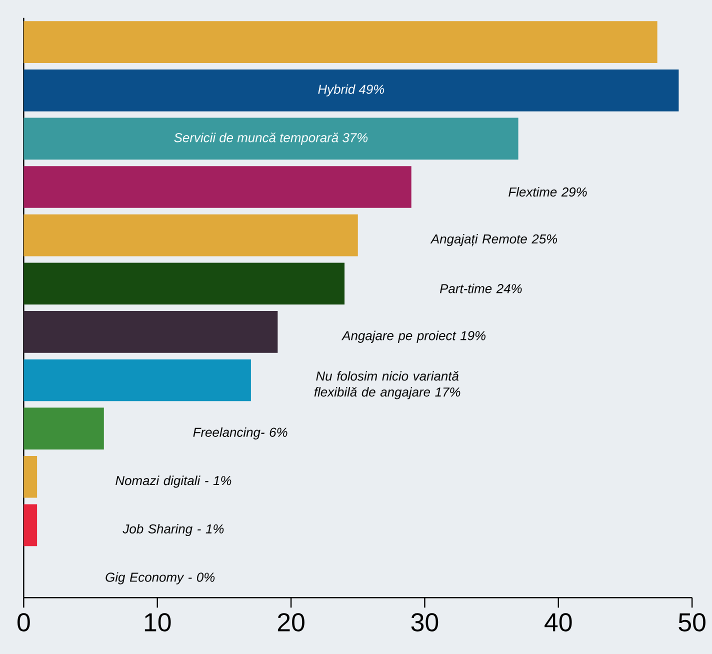  What do you see at coordinates (424, 622) in the screenshot?
I see `x-tick-label: 30` at bounding box center [424, 622].